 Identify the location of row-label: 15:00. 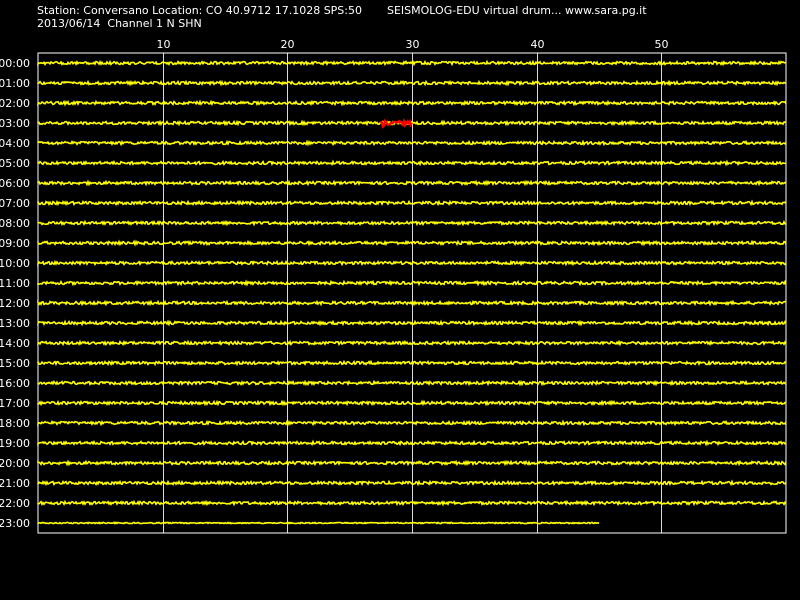
(15, 363).